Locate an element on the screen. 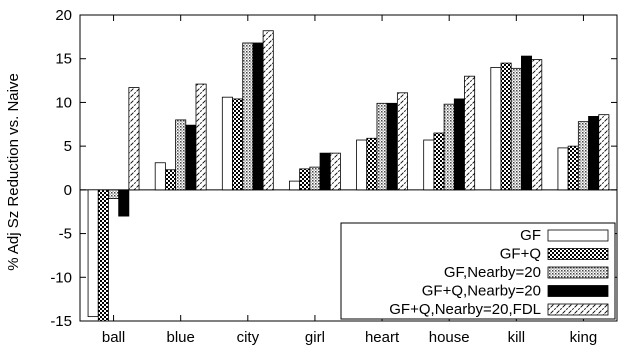  y-axis-label: % Adj Sz Reduction vs. Naive is located at coordinates (13, 172).